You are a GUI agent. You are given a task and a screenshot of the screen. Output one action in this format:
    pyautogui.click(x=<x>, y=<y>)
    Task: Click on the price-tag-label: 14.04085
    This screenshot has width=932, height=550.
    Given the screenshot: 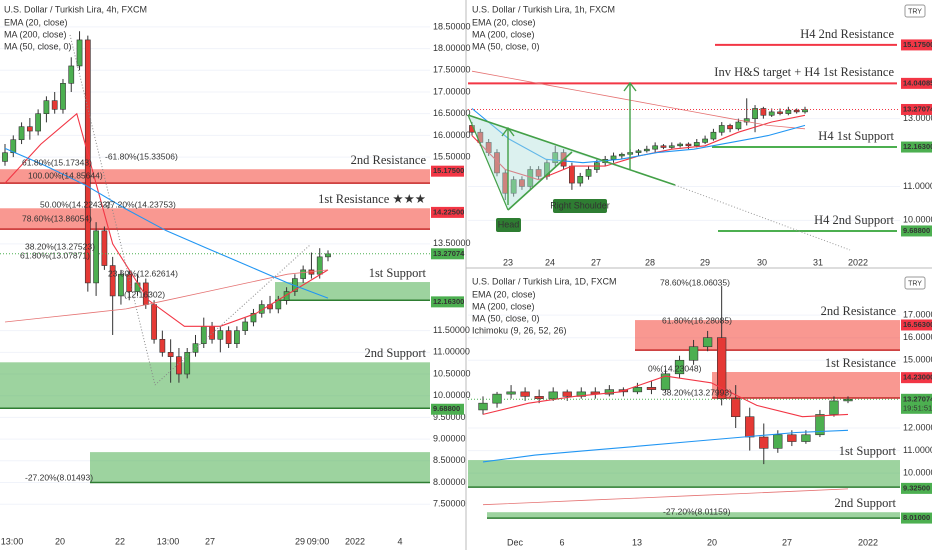 What is the action you would take?
    pyautogui.click(x=917, y=82)
    